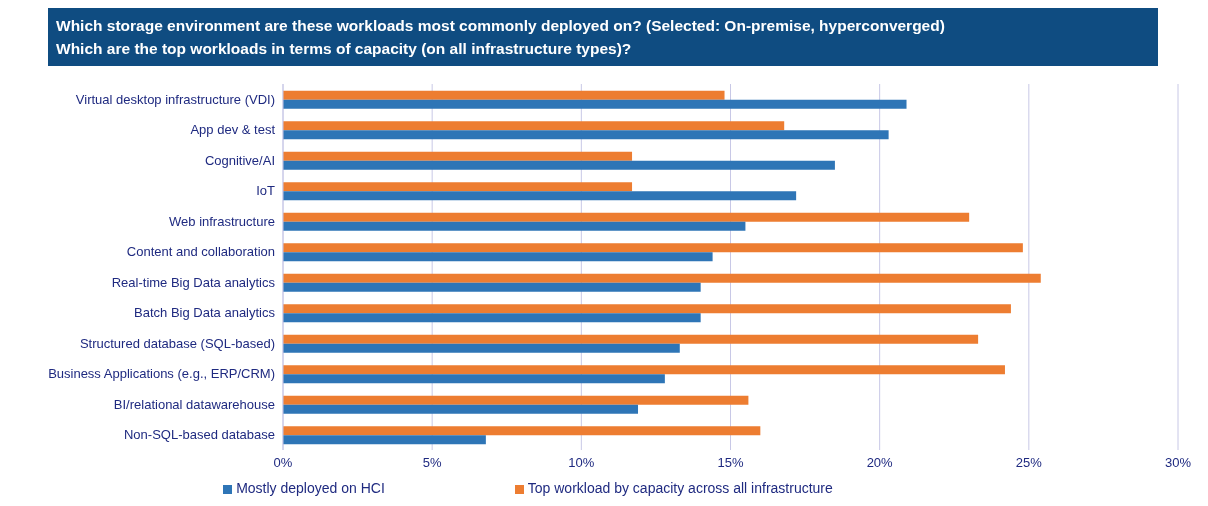  Describe the element at coordinates (233, 130) in the screenshot. I see `y-tick-label: App dev & test` at that location.